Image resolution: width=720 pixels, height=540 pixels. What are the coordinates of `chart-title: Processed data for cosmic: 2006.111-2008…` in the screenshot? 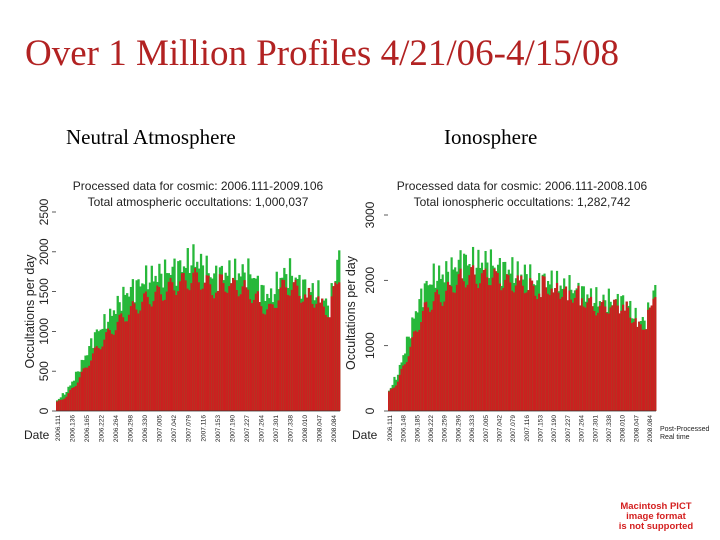 It's located at (522, 186).